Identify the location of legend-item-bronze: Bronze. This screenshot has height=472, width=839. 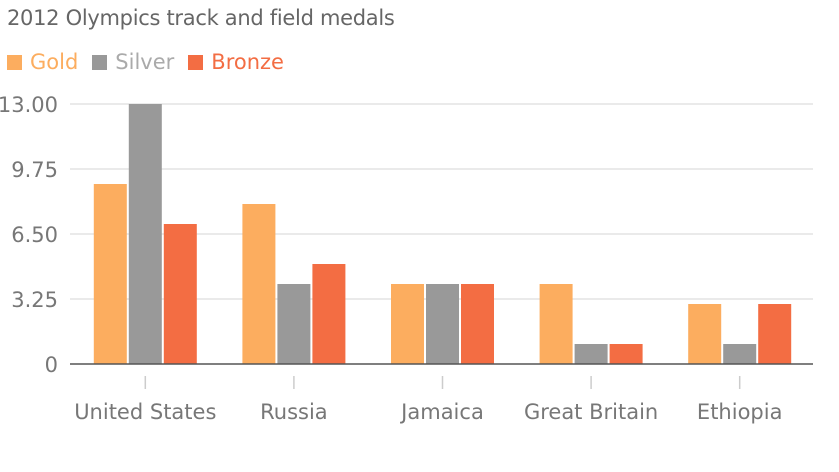
(236, 62).